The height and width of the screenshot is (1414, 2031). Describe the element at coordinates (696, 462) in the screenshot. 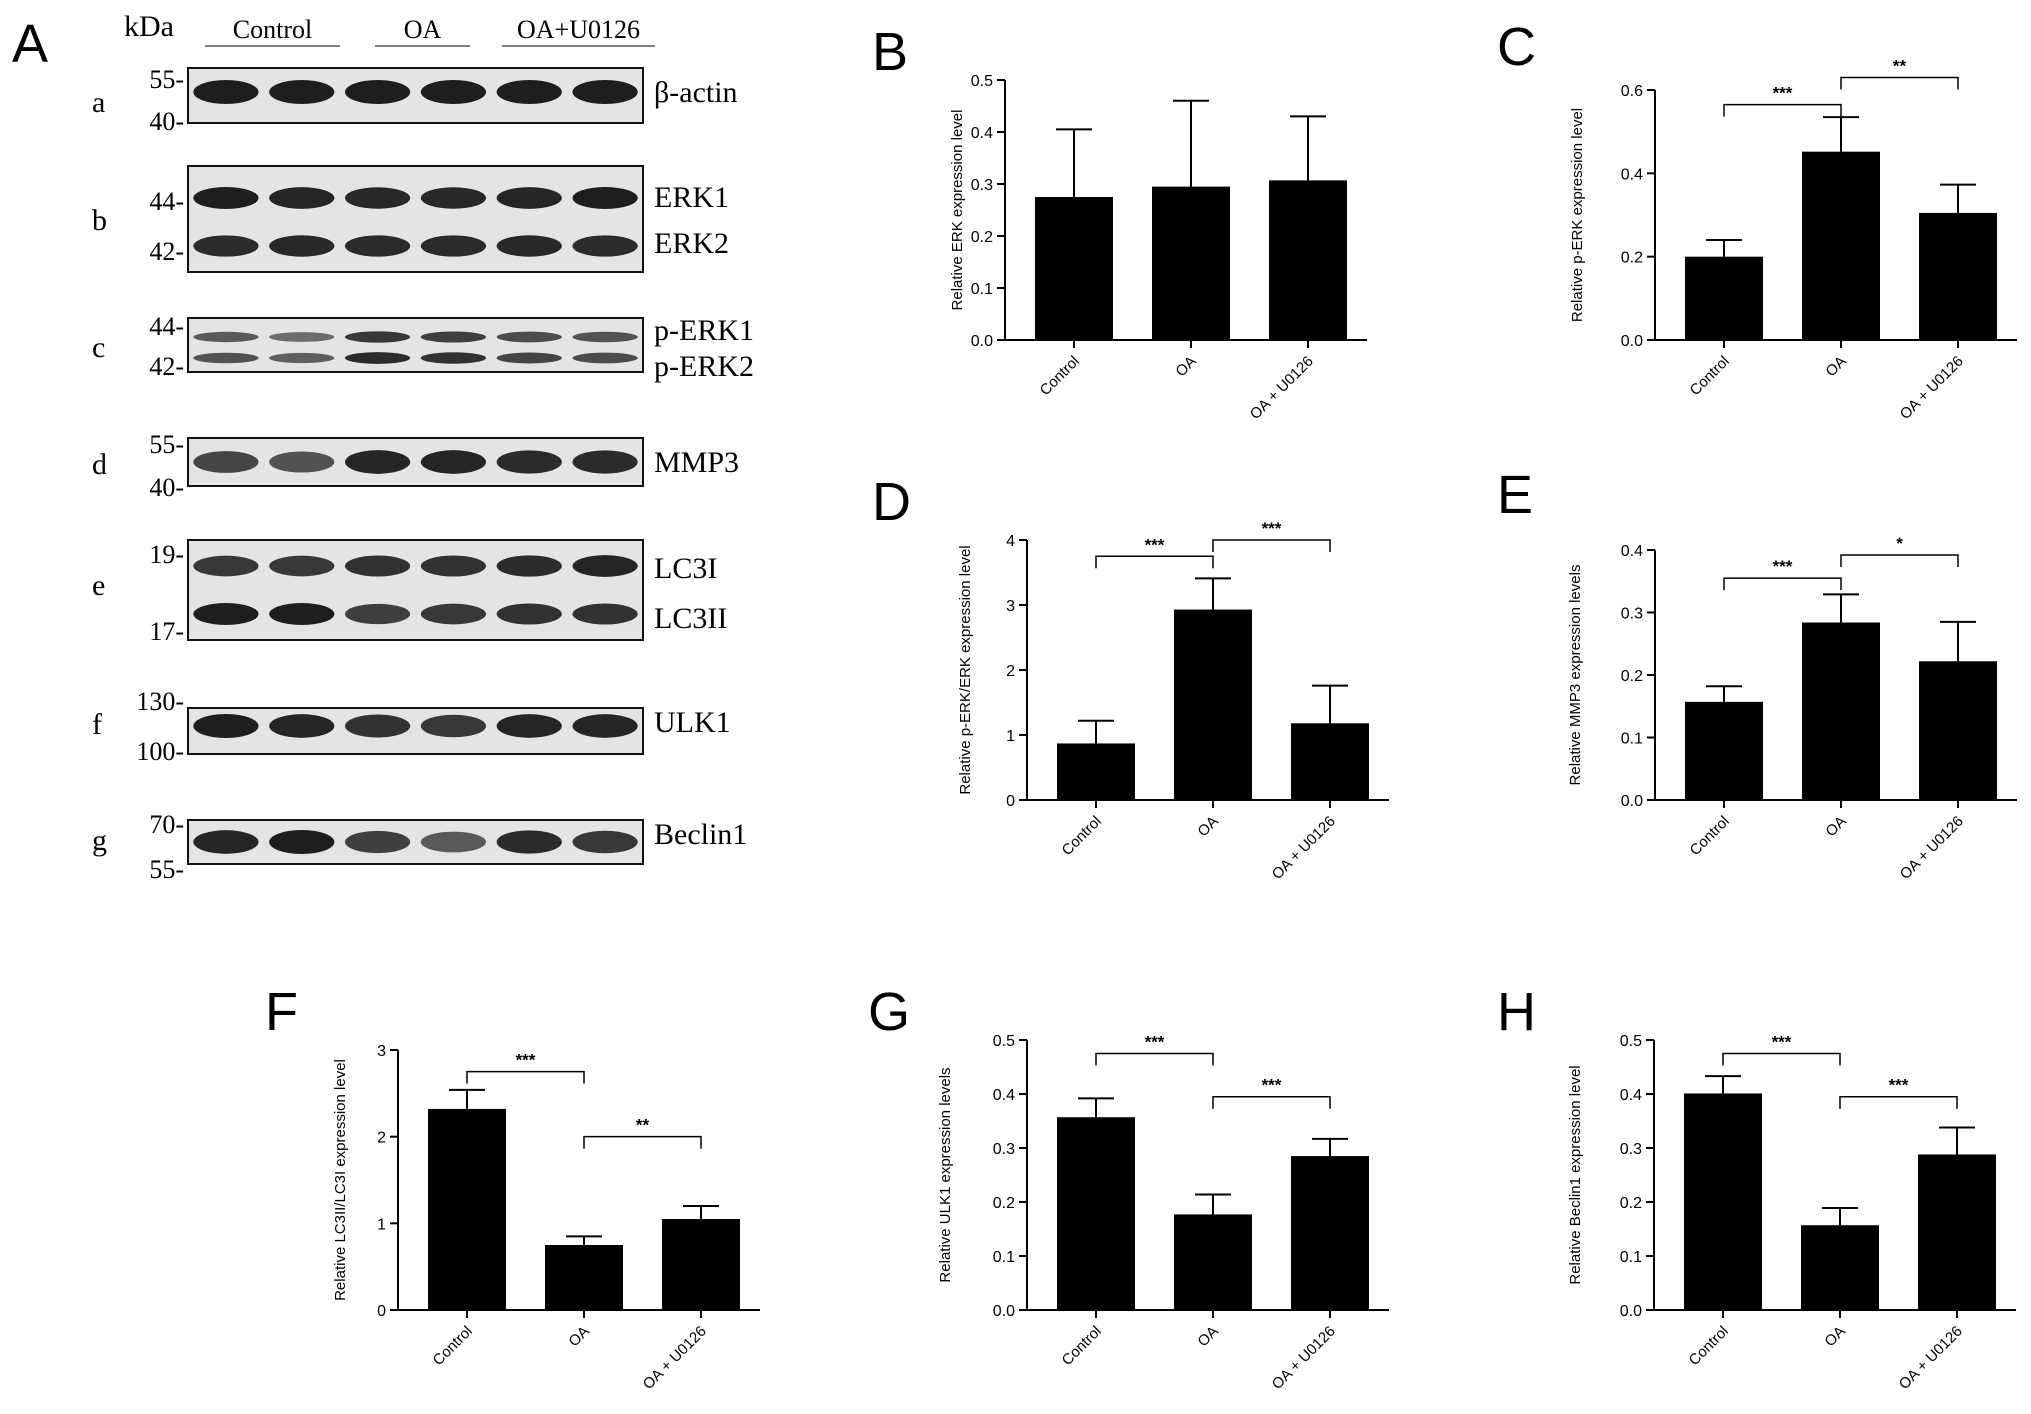

I see `protein-label: MMP3` at that location.